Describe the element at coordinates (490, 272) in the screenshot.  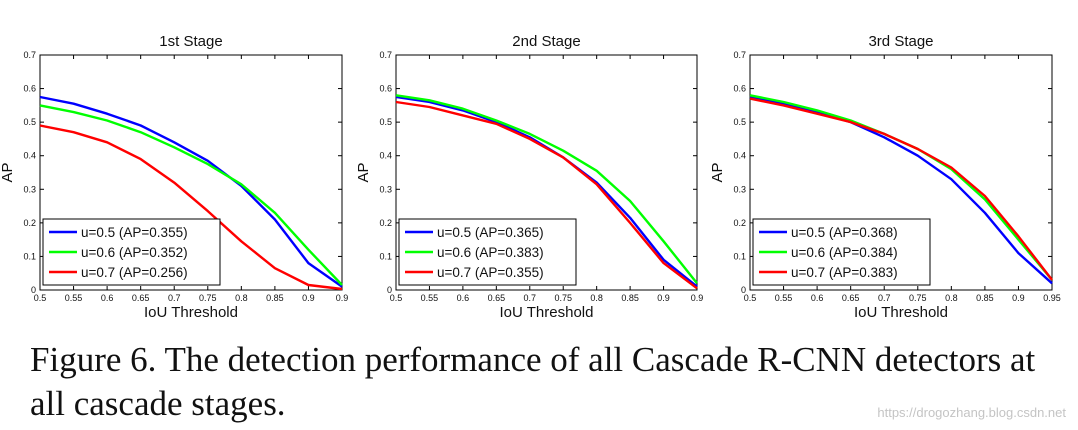
I see `legend-label: u=0.7 (AP=0.355)` at that location.